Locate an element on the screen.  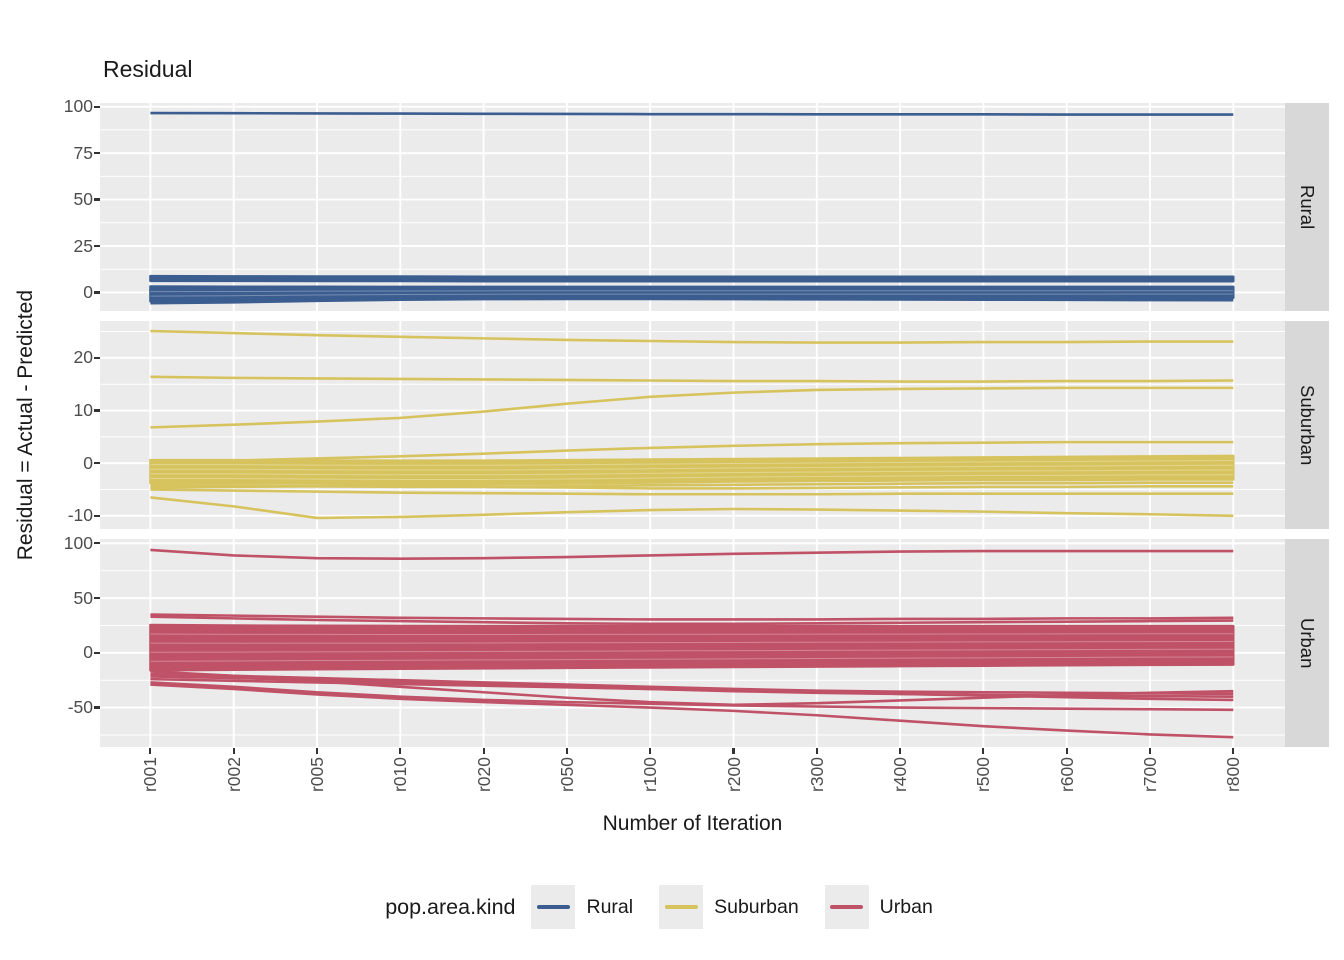
y-tick-label: -10 is located at coordinates (80, 515).